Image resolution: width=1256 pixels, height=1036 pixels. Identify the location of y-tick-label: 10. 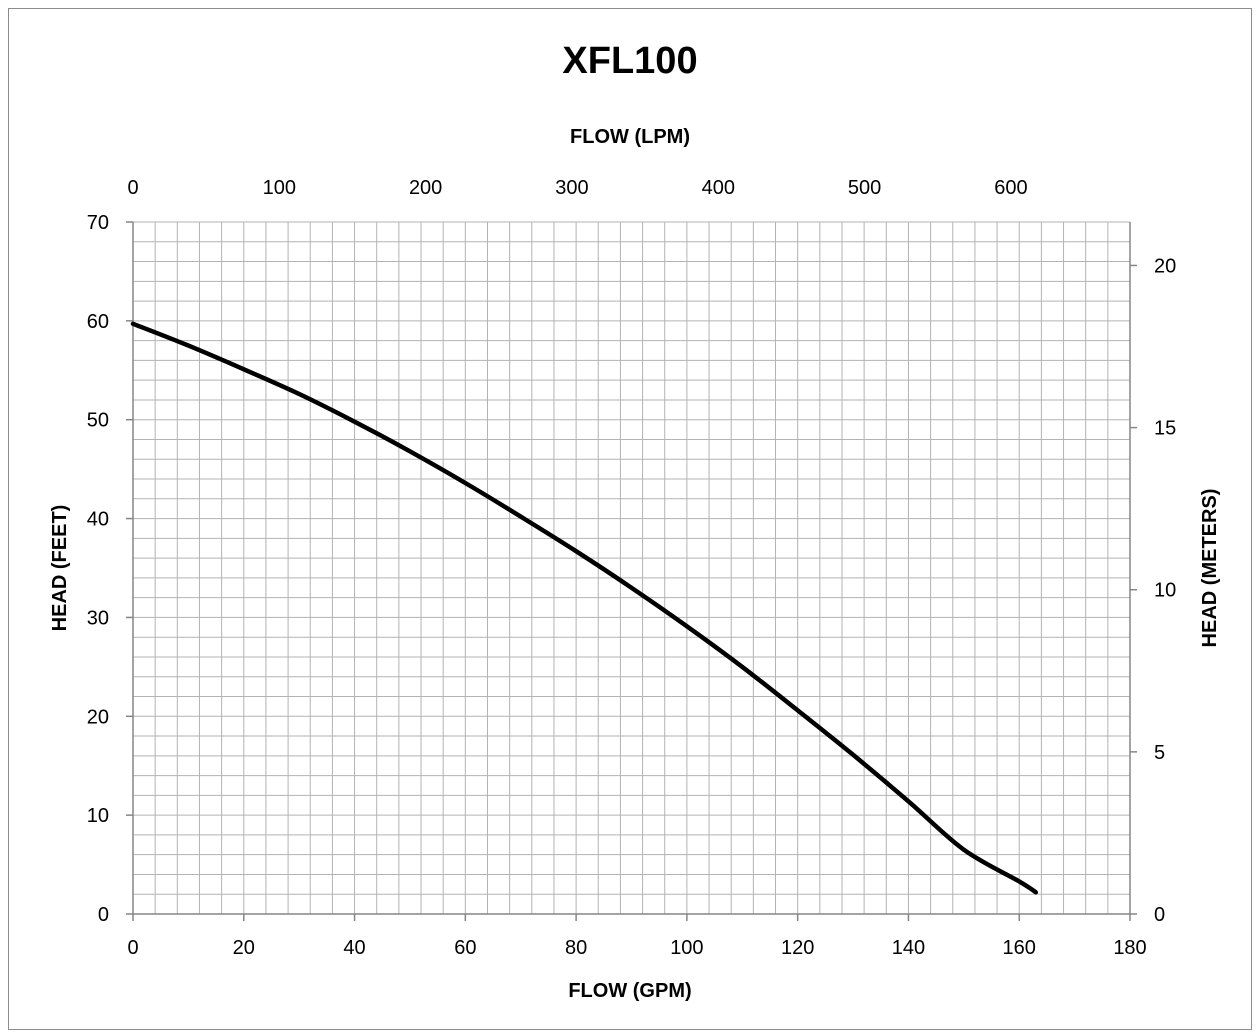
(98, 816).